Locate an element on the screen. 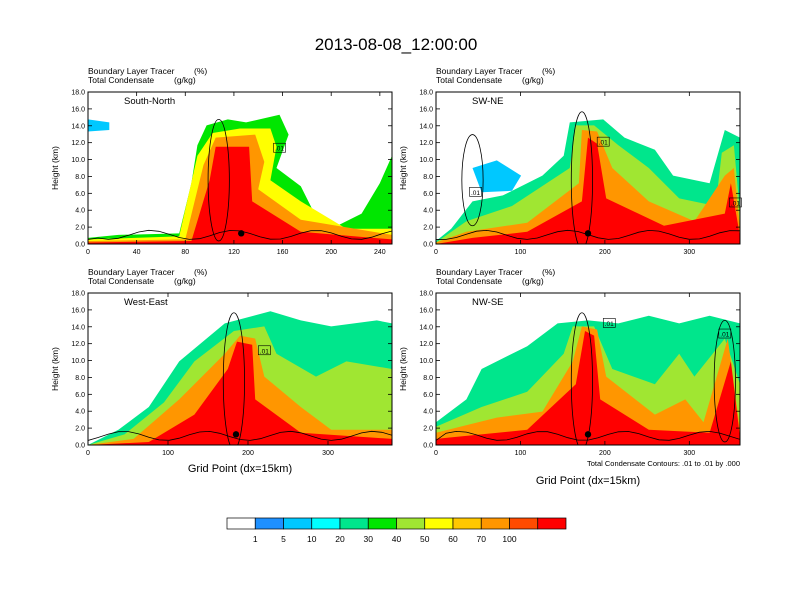 The height and width of the screenshot is (612, 792). panel-label: NW-SE is located at coordinates (488, 302).